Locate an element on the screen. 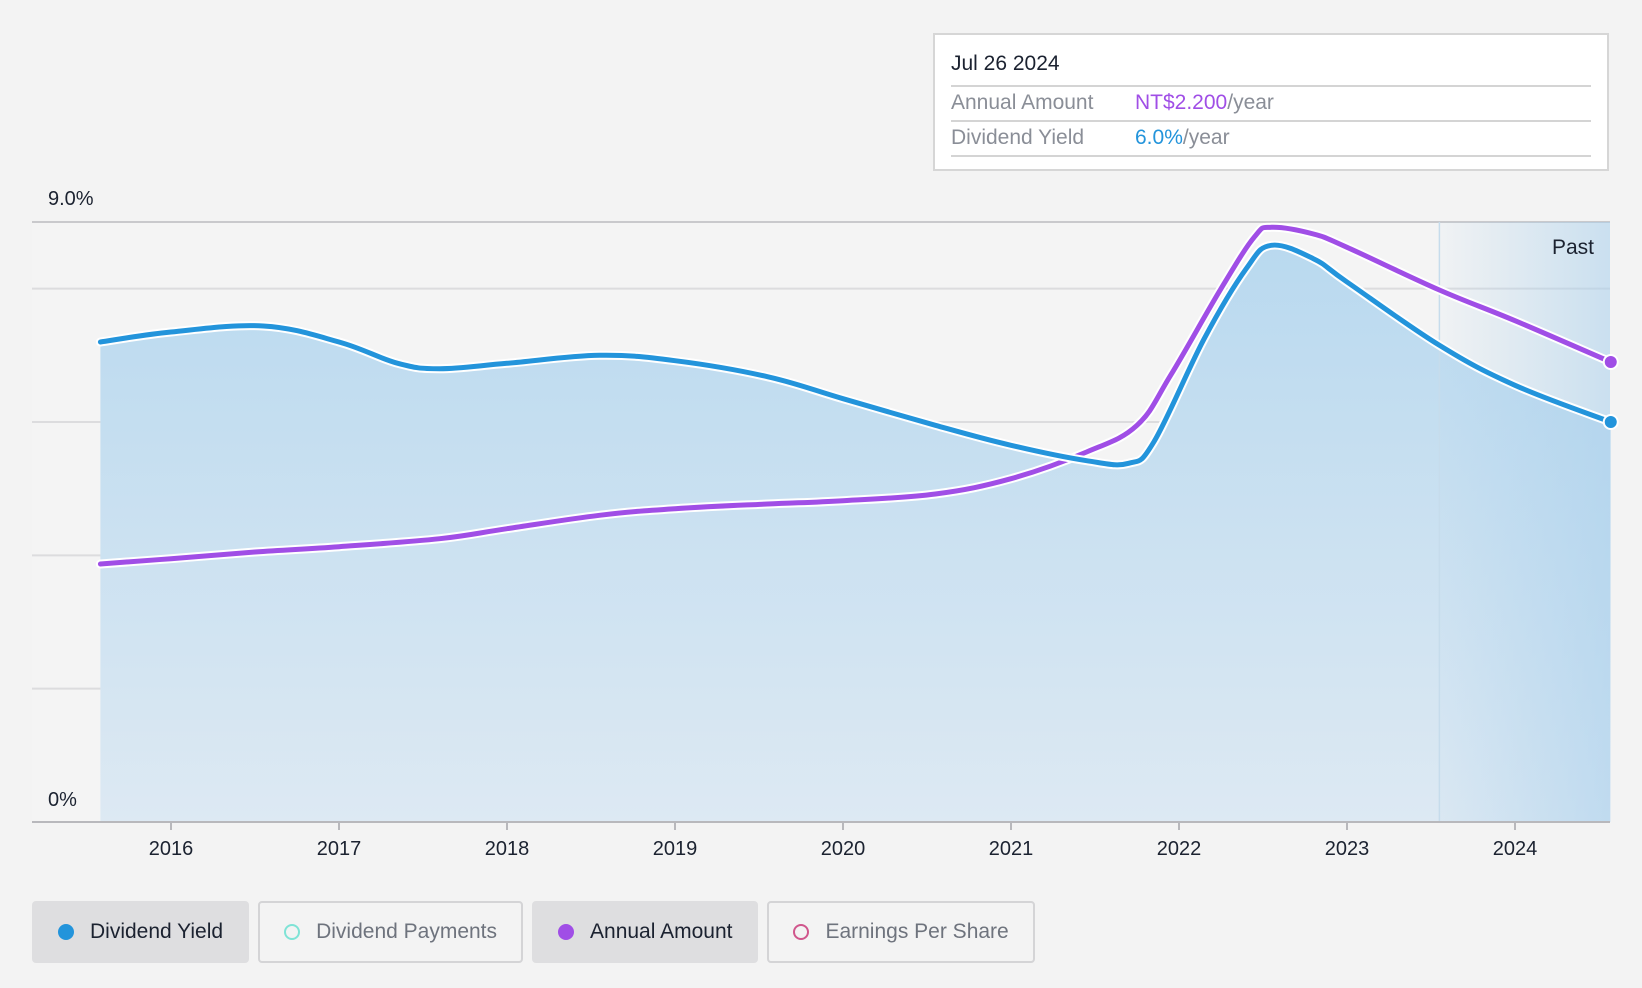  legend-annual-amount-button: Annual Amount is located at coordinates (645, 932).